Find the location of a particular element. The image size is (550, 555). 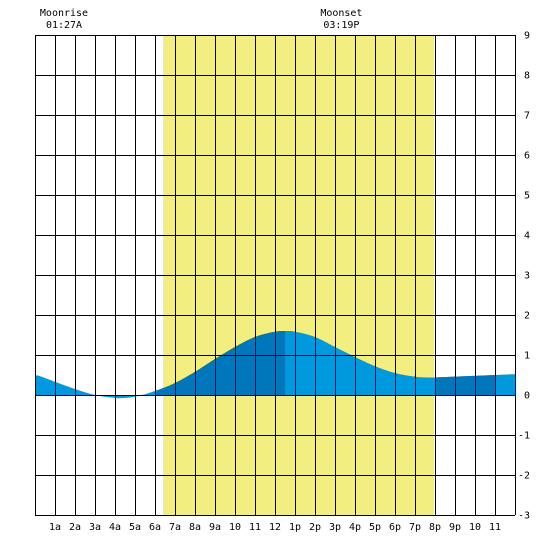

x-tick-label: 4a is located at coordinates (115, 527).